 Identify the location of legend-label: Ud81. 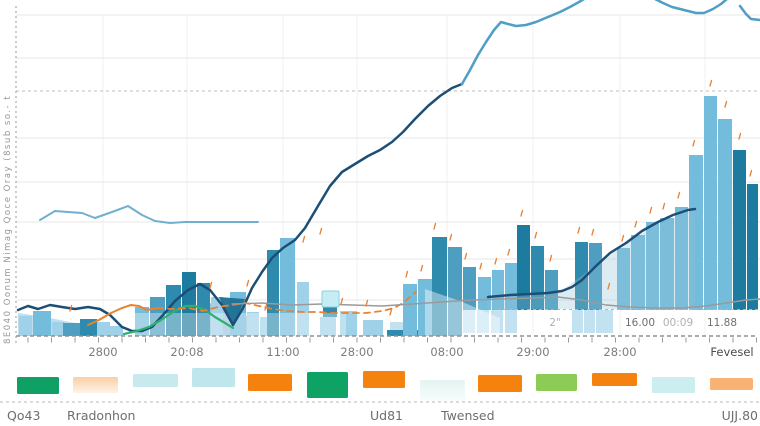
(386, 415).